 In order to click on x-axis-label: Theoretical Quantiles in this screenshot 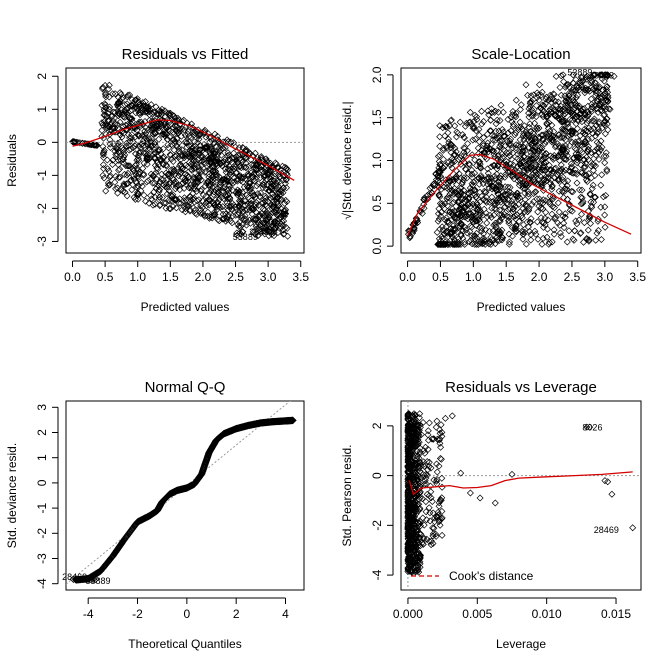, I will do `click(184, 644)`.